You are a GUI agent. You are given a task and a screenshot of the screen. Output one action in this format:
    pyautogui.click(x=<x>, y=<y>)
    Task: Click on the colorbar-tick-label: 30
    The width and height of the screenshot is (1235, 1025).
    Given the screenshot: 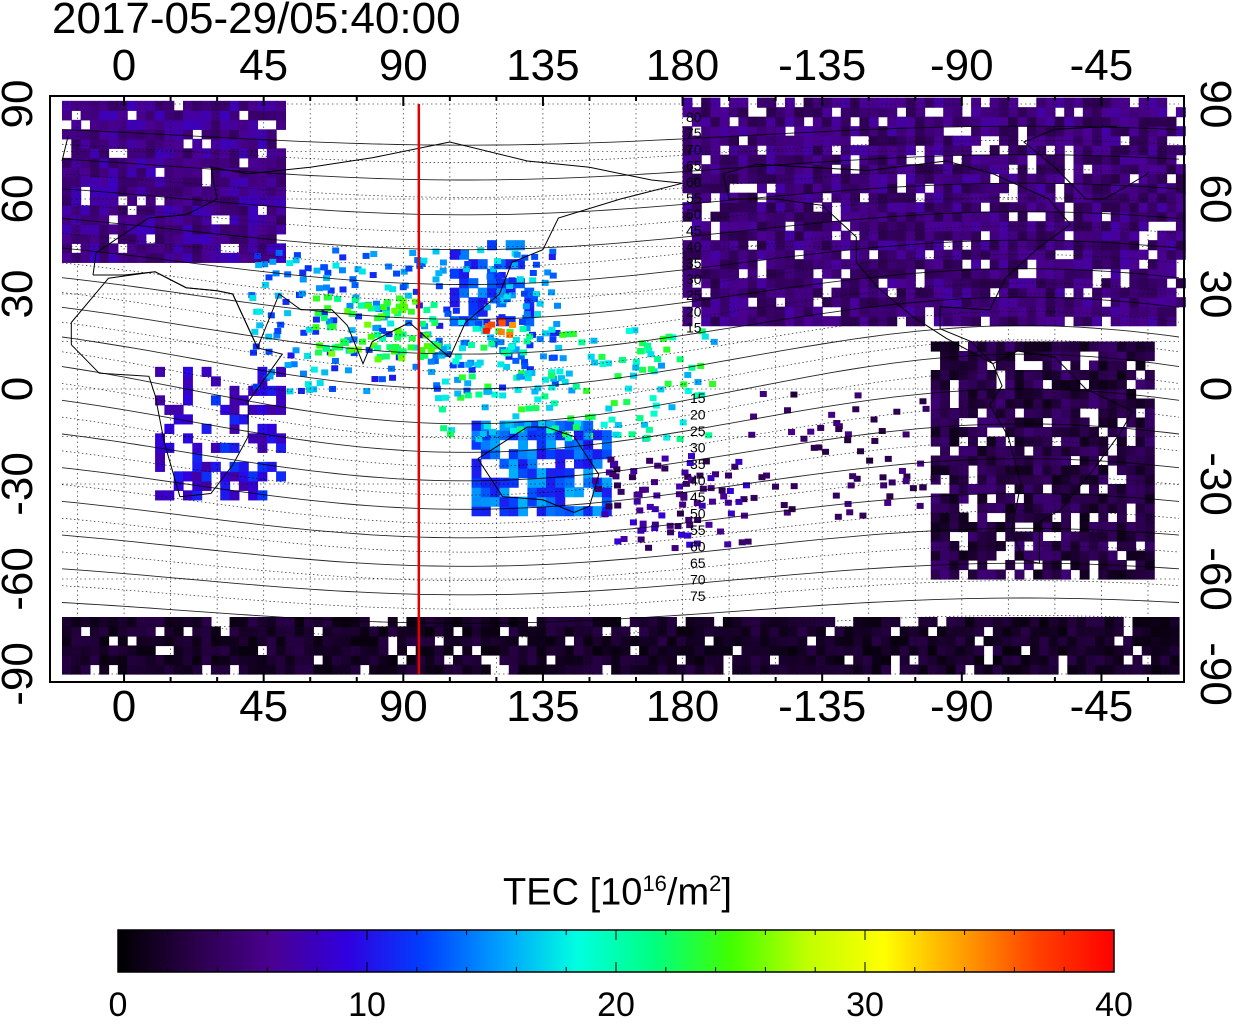 What is the action you would take?
    pyautogui.click(x=865, y=1005)
    